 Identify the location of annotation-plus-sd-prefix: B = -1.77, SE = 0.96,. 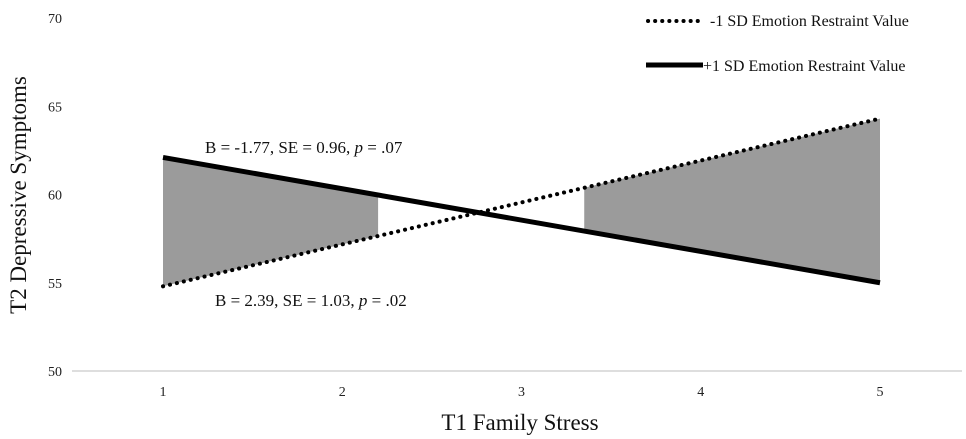
(280, 147).